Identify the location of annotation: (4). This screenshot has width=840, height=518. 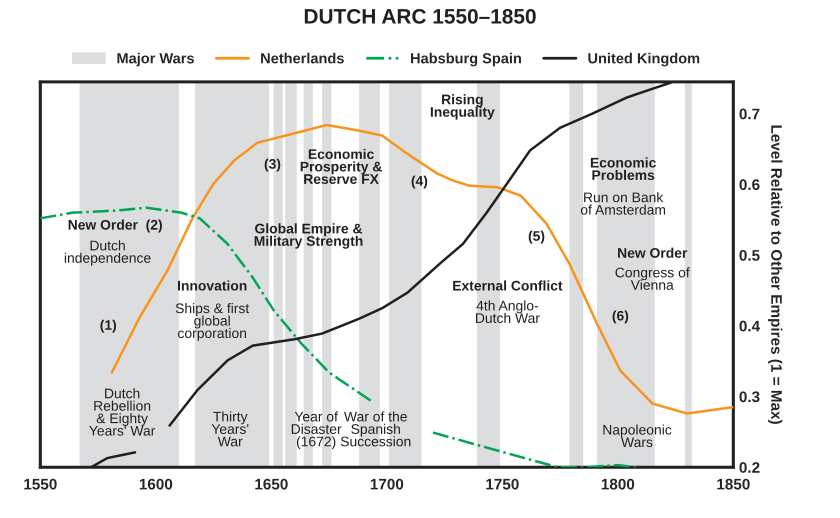
(420, 182).